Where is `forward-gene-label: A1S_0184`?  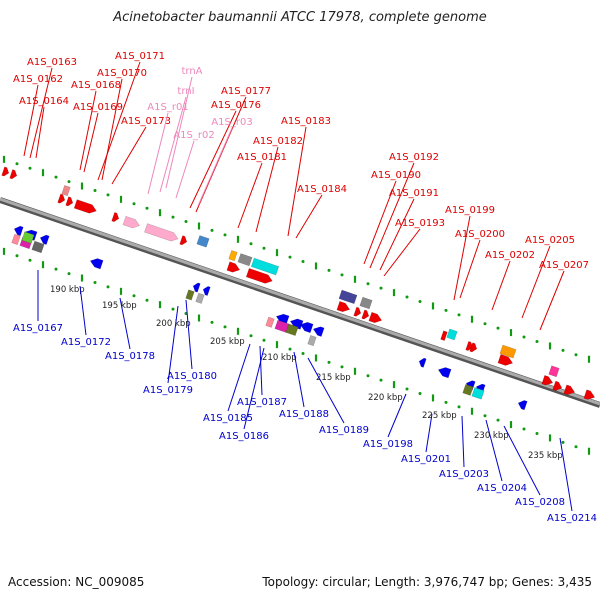 forward-gene-label: A1S_0184 is located at coordinates (322, 189).